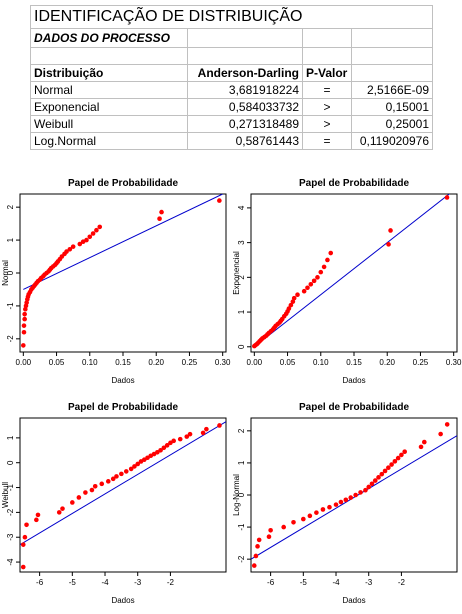 Image resolution: width=462 pixels, height=614 pixels. I want to click on y-tick-label: 4, so click(241, 207).